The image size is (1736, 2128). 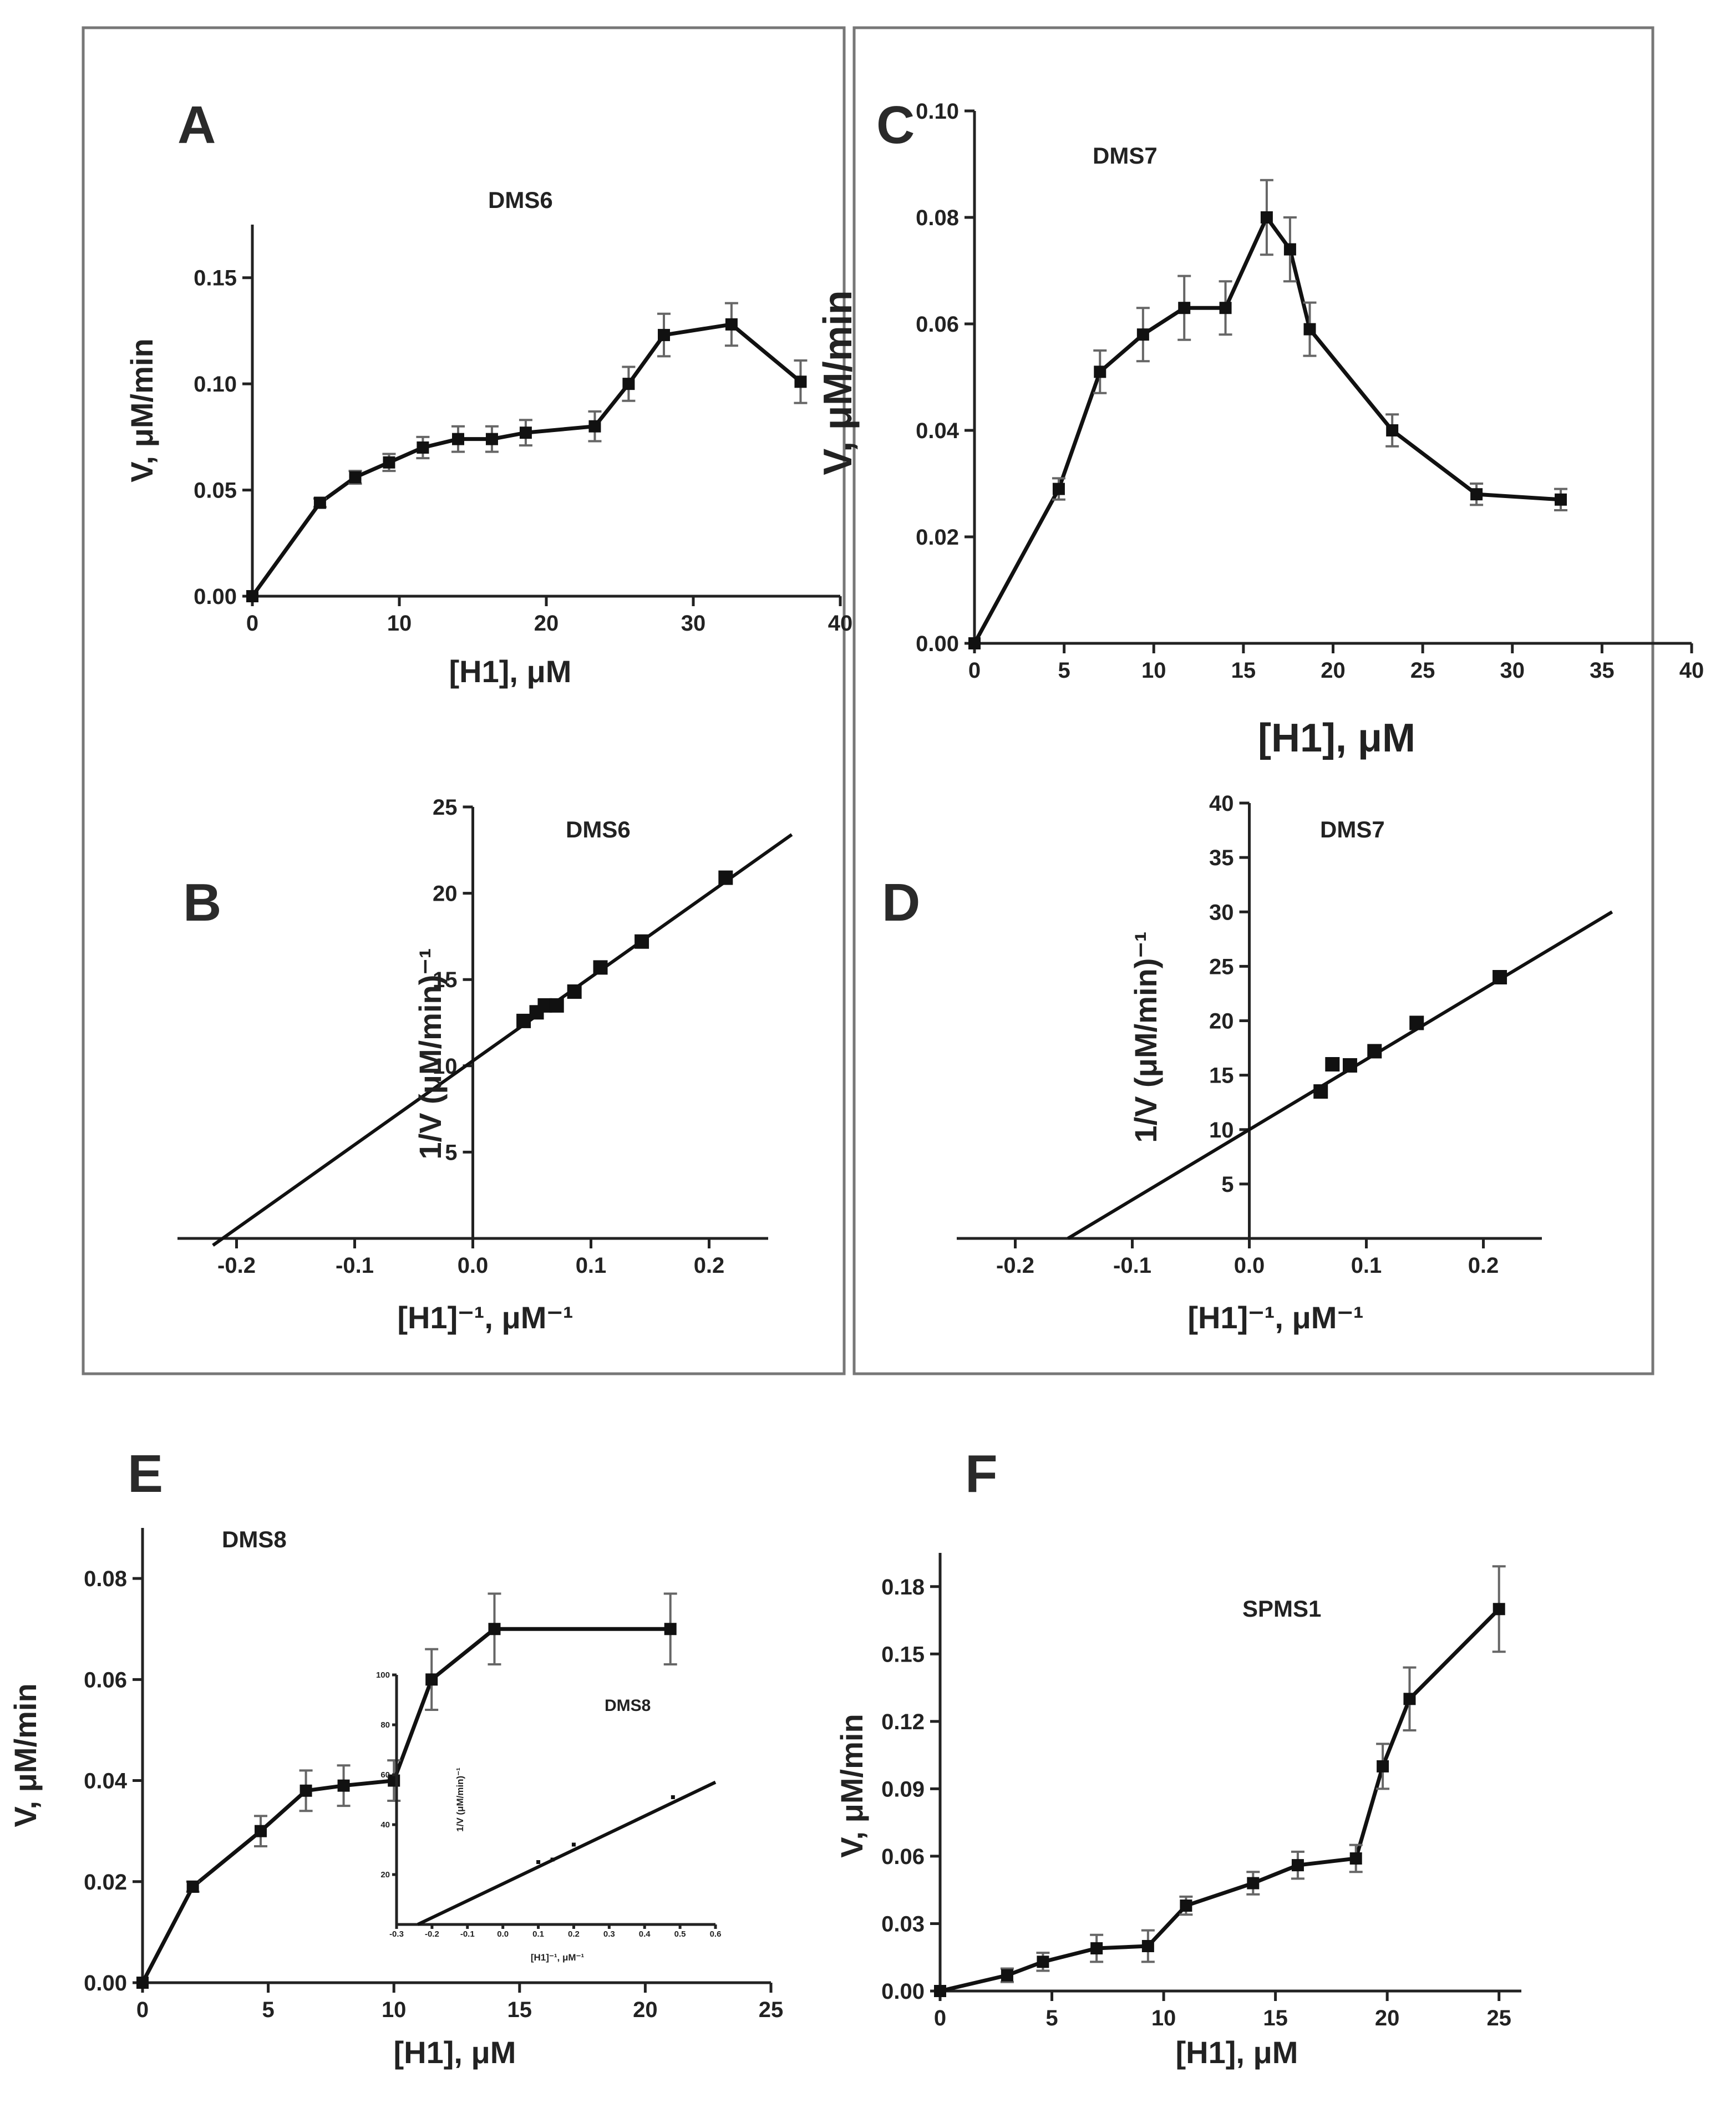 What do you see at coordinates (196, 125) in the screenshot?
I see `panel-letter-a: A` at bounding box center [196, 125].